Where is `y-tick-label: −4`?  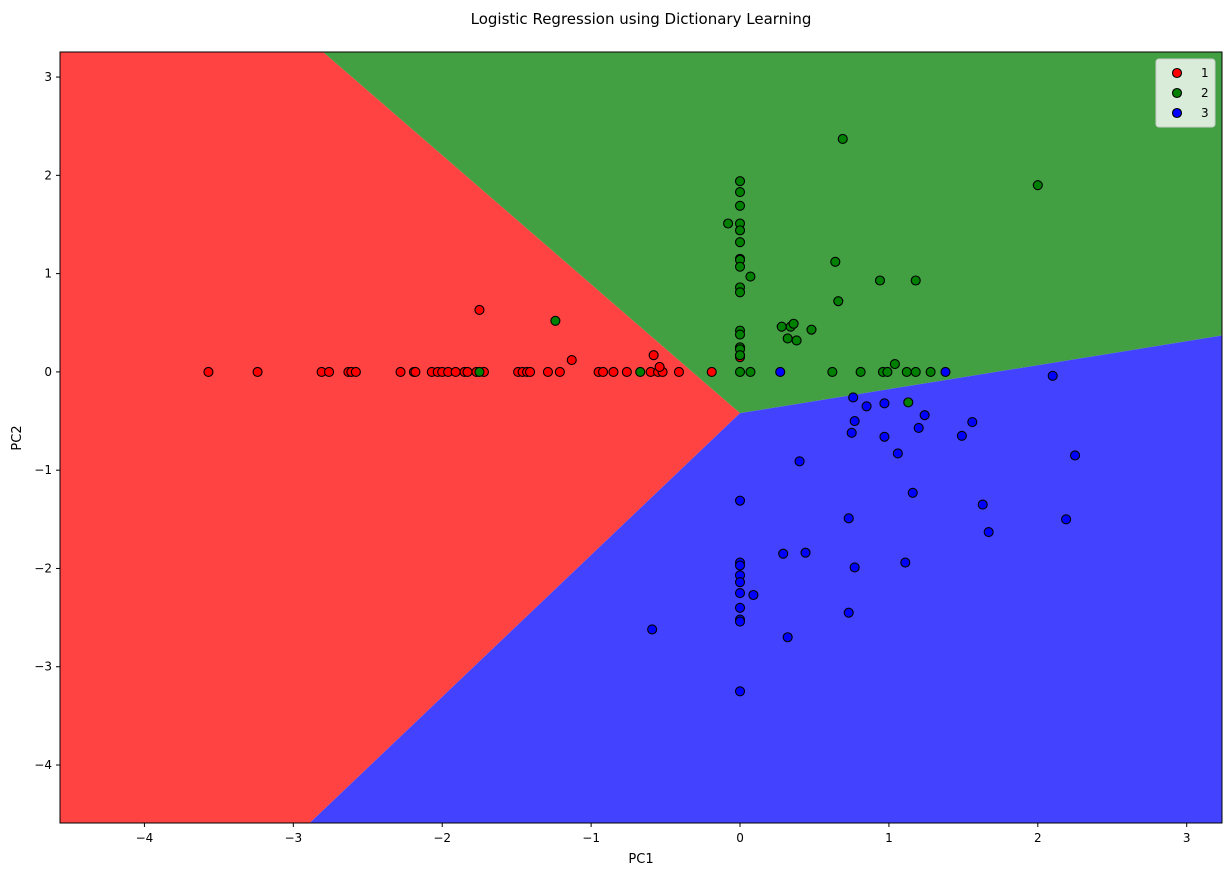 y-tick-label: −4 is located at coordinates (43, 765).